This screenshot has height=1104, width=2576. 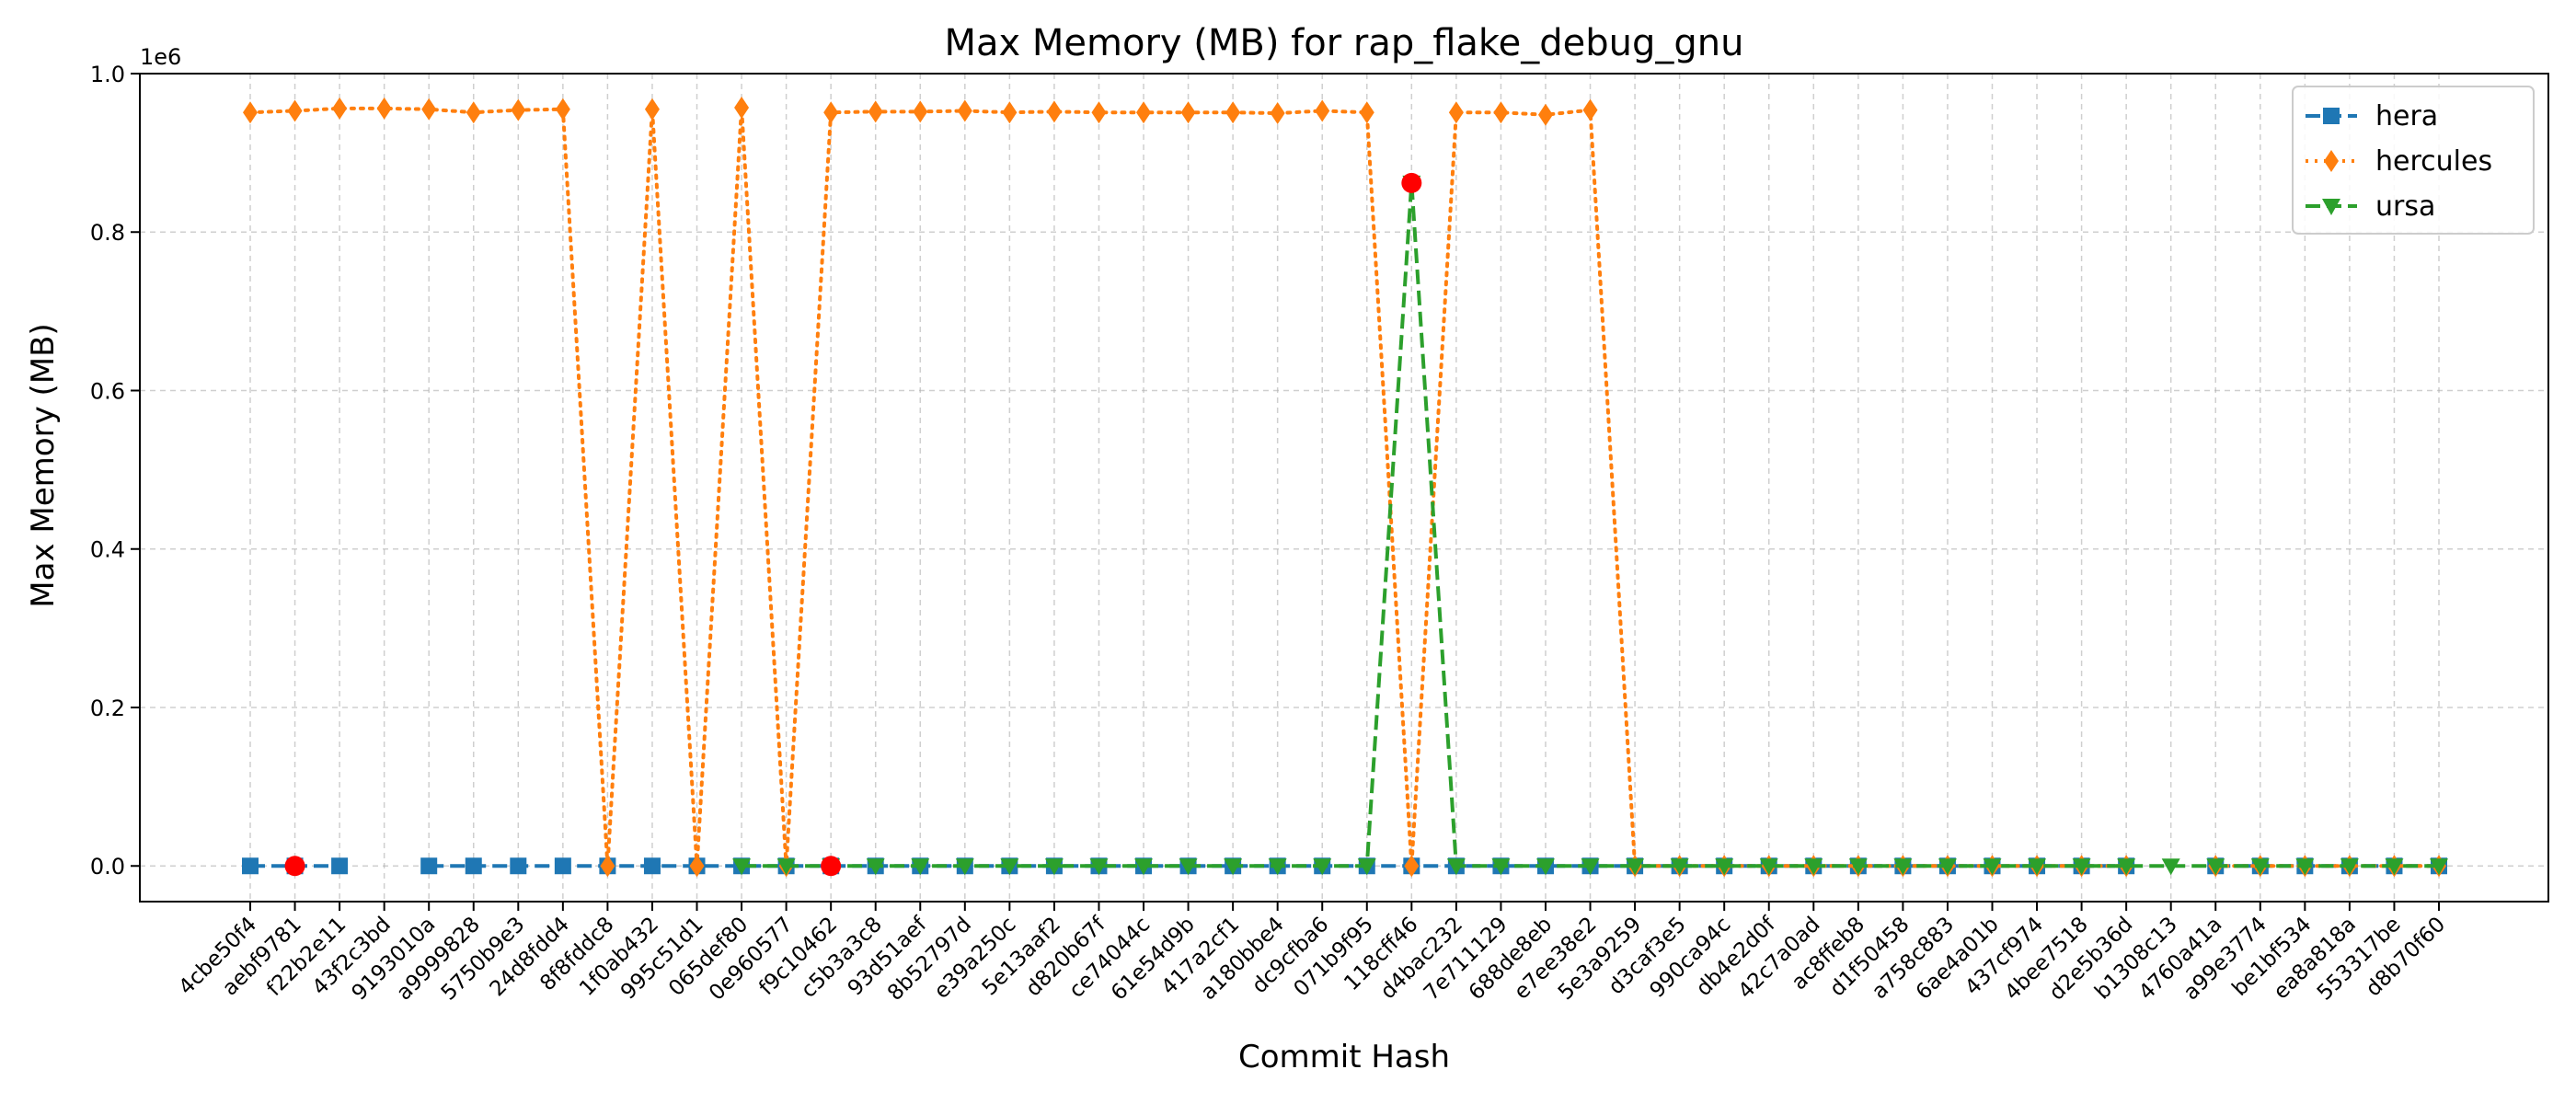 I want to click on x-axis-label: Commit Hash, so click(x=1344, y=1057).